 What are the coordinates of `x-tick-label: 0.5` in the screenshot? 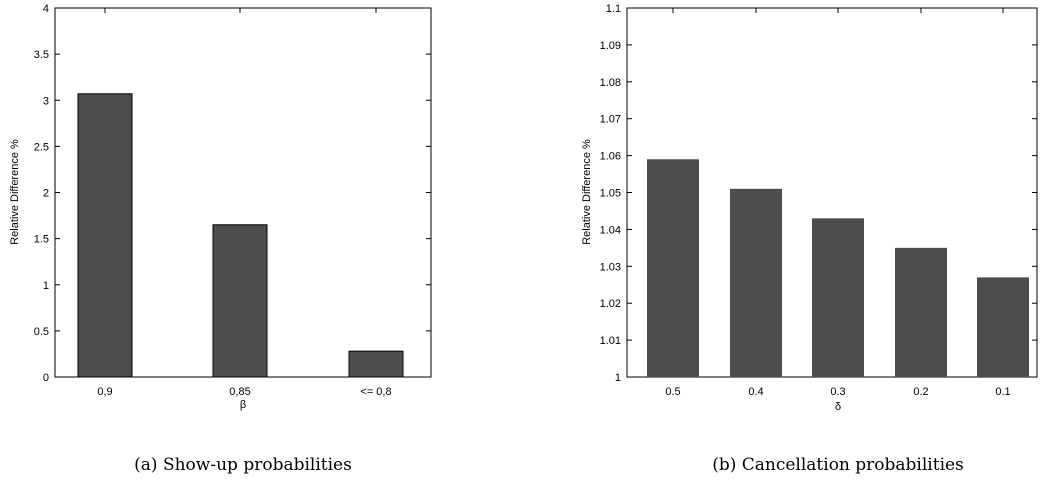 It's located at (672, 392).